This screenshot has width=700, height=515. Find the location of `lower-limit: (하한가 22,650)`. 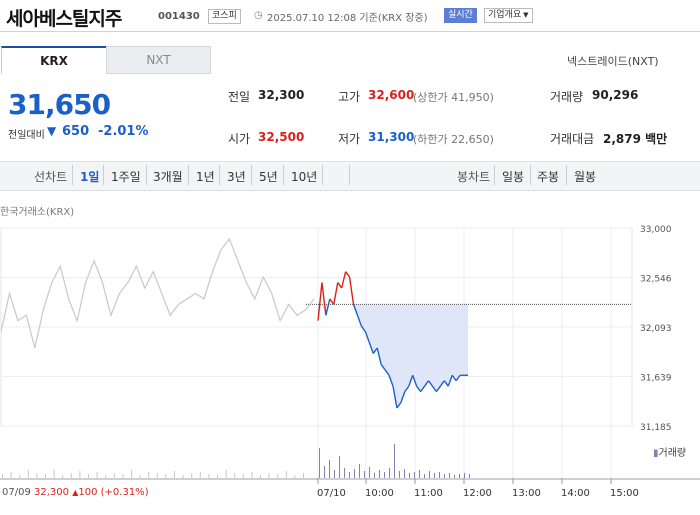

lower-limit: (하한가 22,650) is located at coordinates (453, 139).